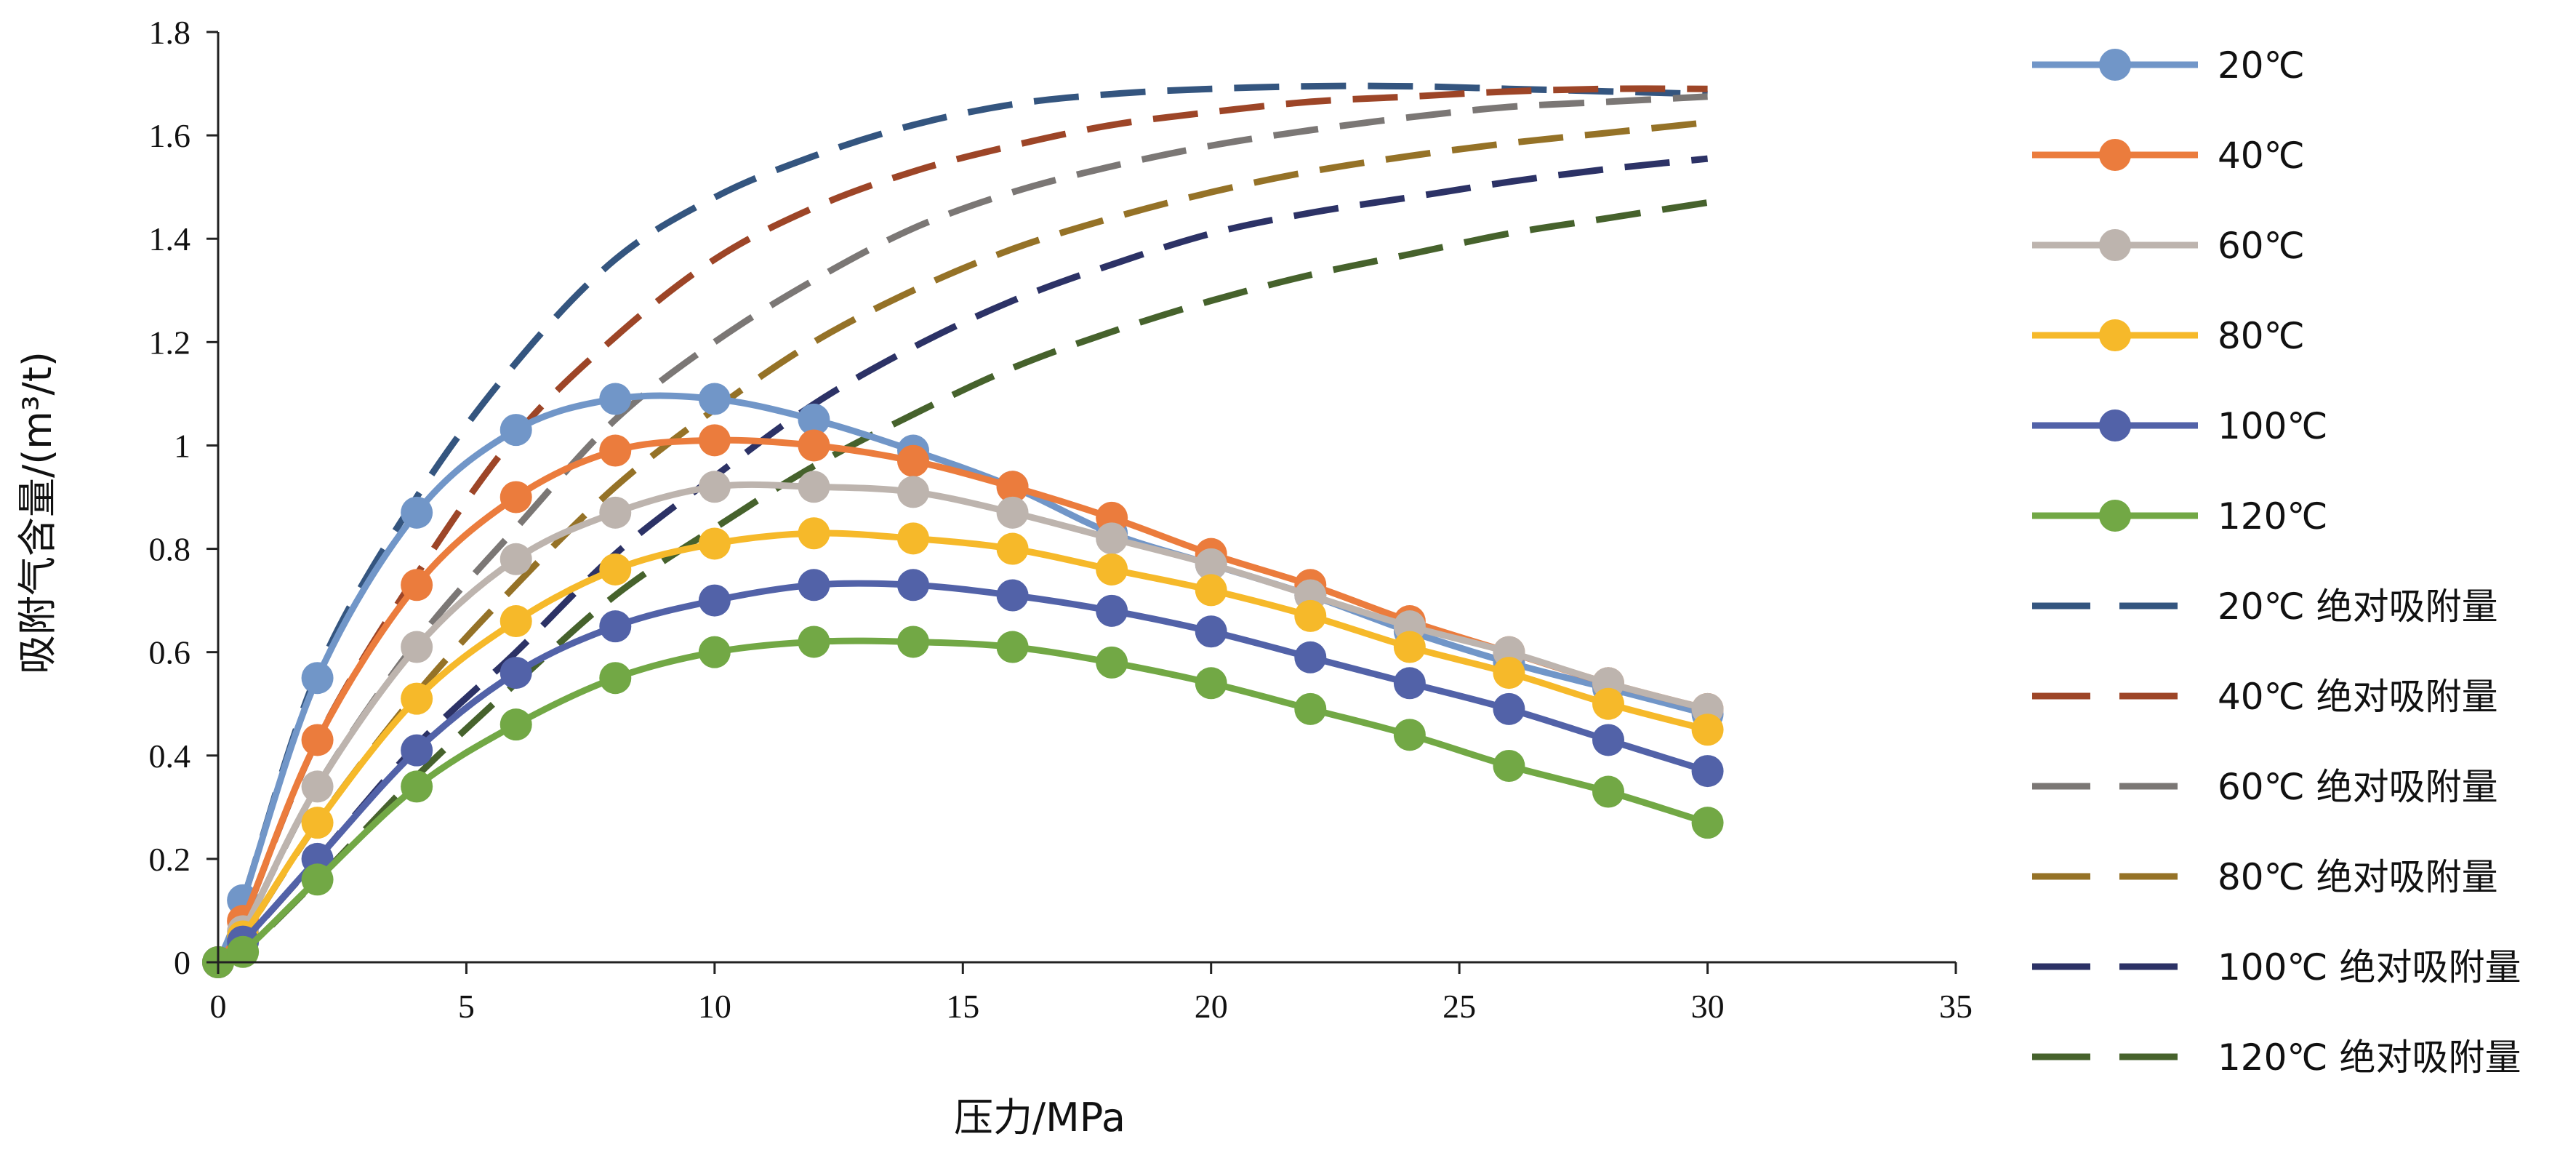 The height and width of the screenshot is (1155, 2576). I want to click on x-tick-label: 35, so click(1956, 1006).